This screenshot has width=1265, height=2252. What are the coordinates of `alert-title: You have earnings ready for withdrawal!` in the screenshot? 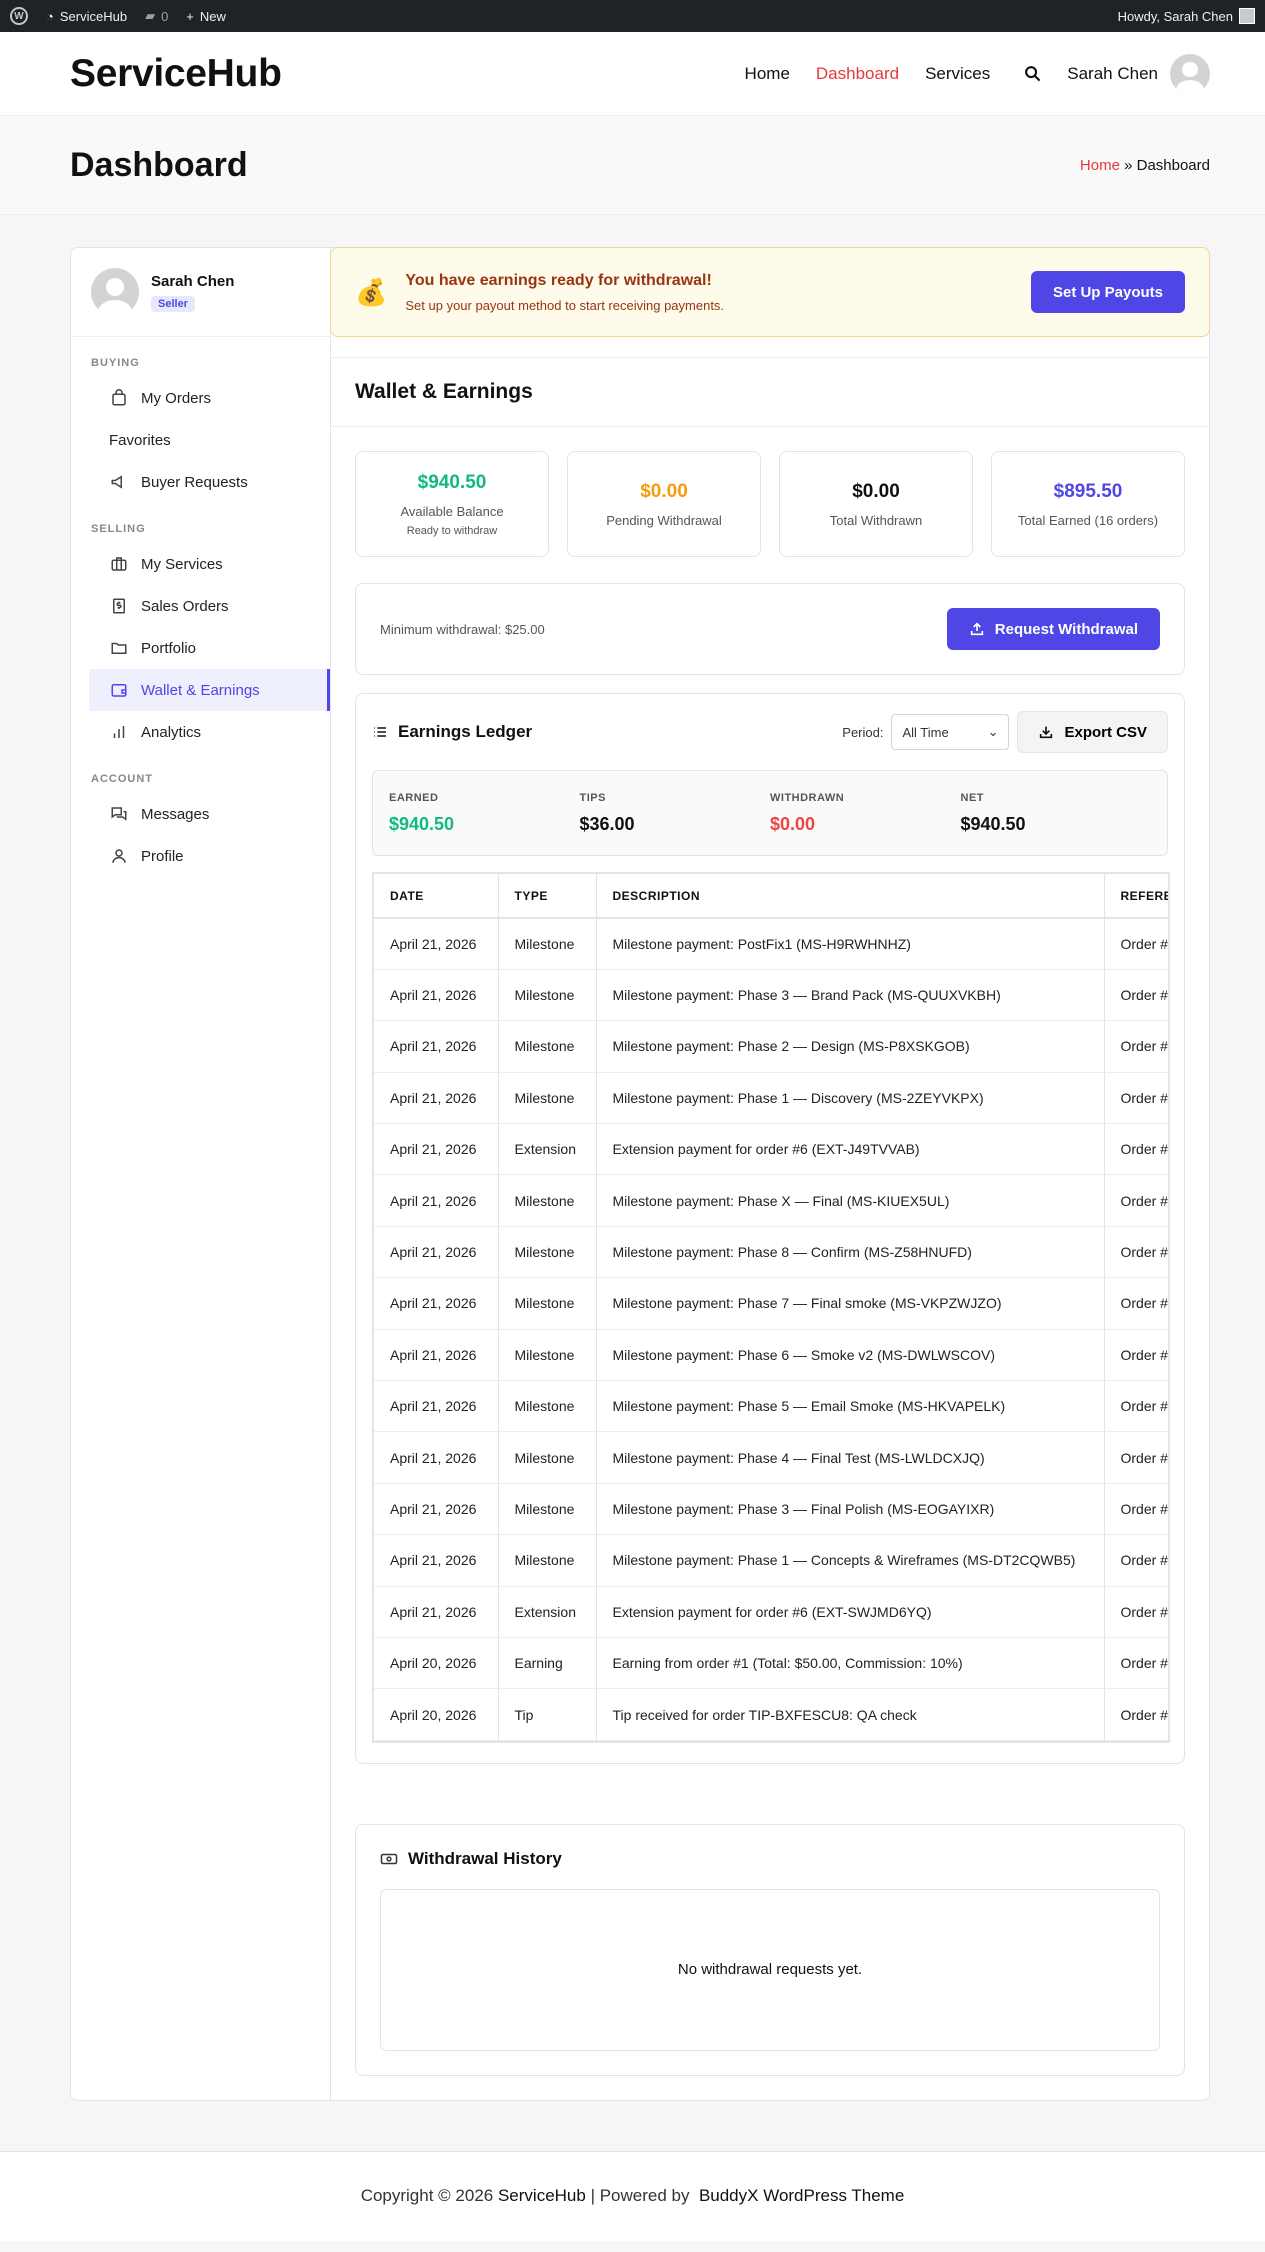 It's located at (558, 280).